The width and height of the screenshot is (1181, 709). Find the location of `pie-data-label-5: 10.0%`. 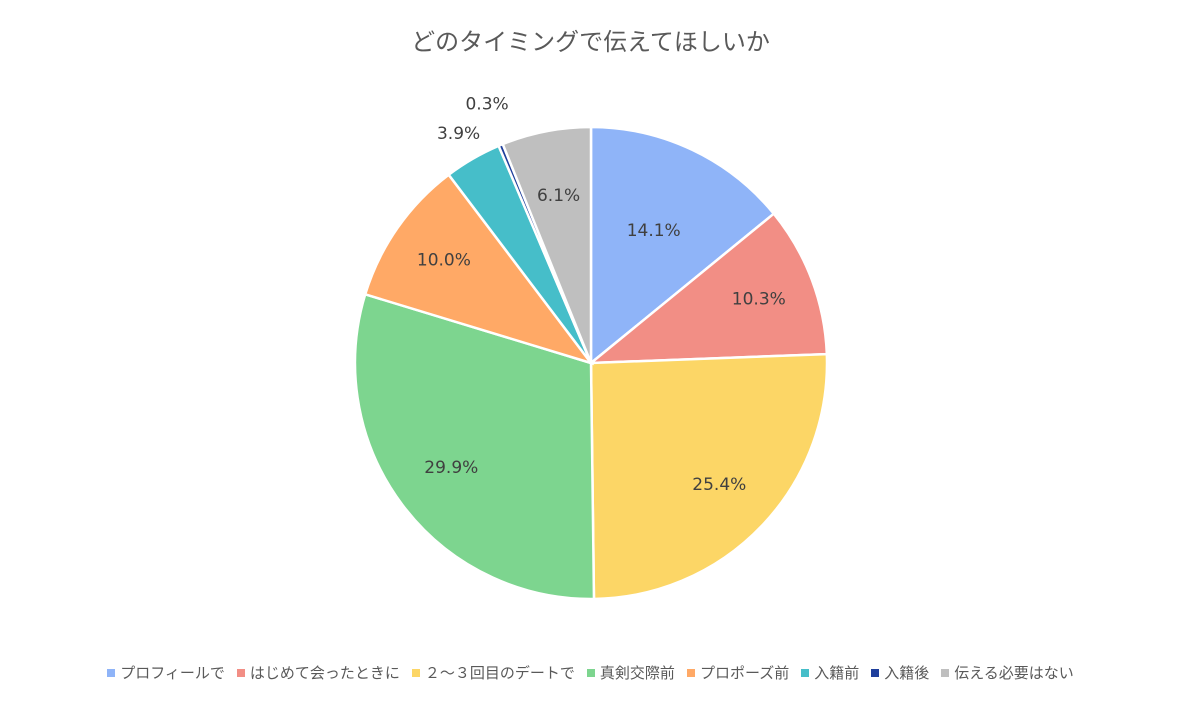

pie-data-label-5: 10.0% is located at coordinates (444, 260).